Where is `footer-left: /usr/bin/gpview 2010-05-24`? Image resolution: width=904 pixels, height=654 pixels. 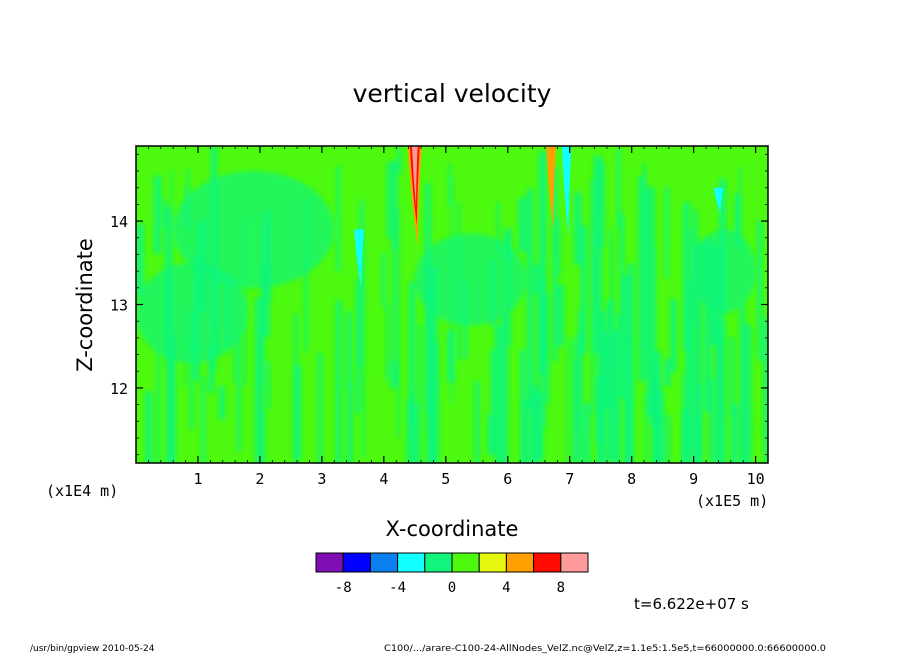 footer-left: /usr/bin/gpview 2010-05-24 is located at coordinates (92, 649).